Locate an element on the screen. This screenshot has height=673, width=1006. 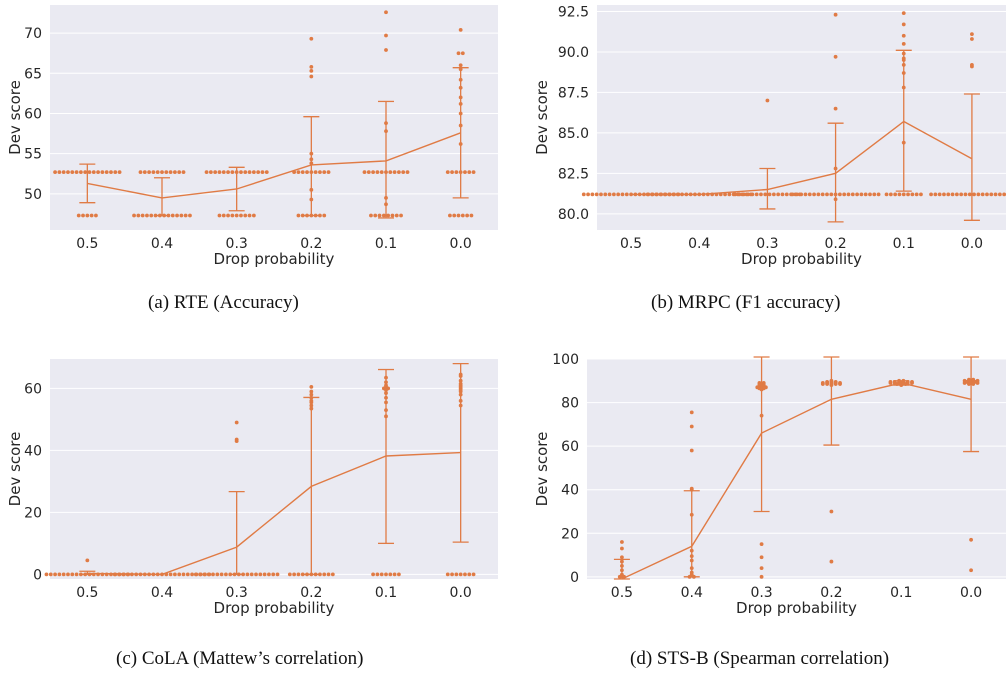
y-tick-label: 100 is located at coordinates (565, 360).